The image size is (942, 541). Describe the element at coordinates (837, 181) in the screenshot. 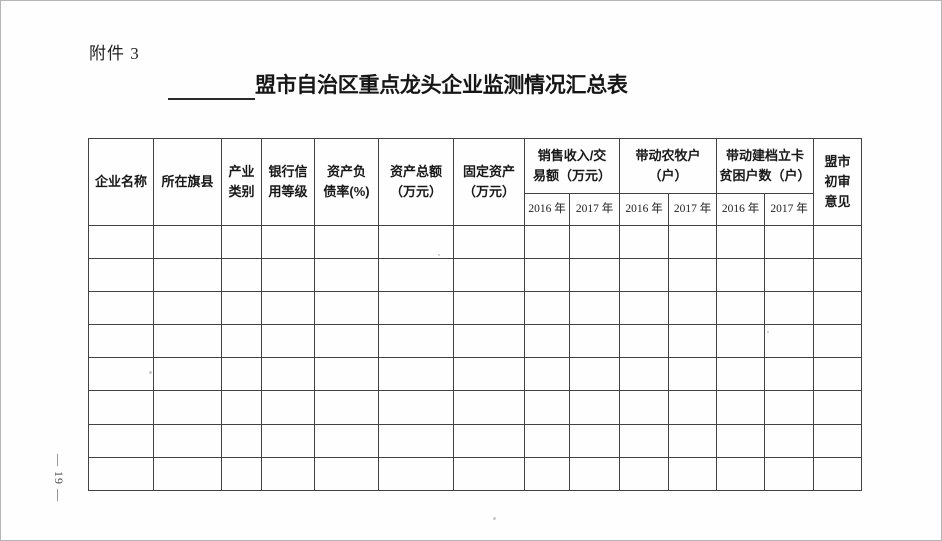

I see `header-label: 初审` at that location.